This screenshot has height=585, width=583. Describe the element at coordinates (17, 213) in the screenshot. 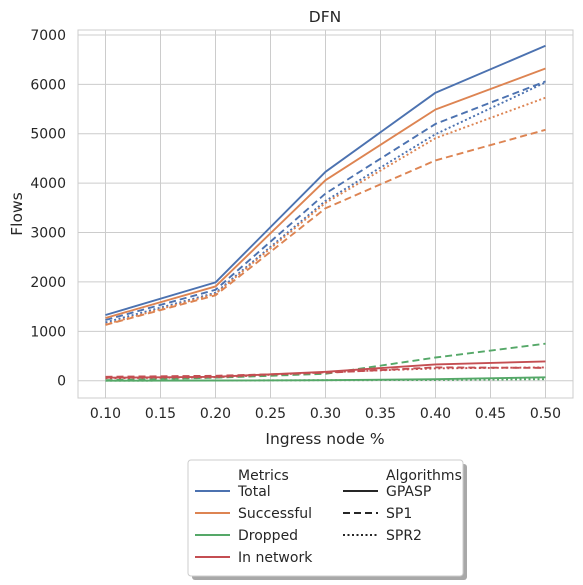

I see `y-axis-label: Flows` at that location.